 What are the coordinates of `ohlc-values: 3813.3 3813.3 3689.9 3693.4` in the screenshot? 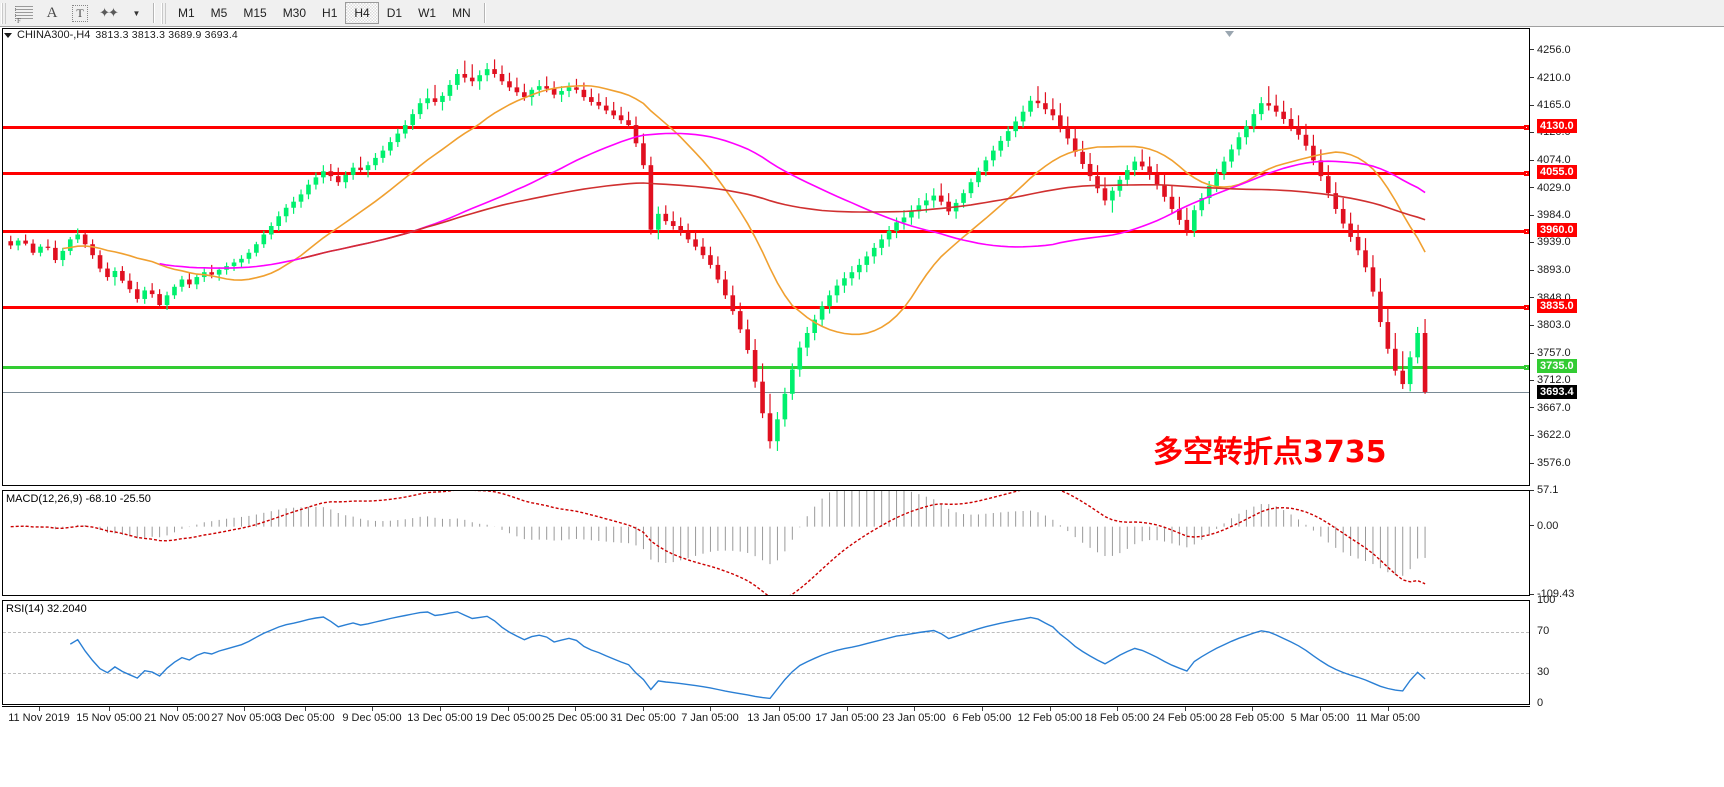 It's located at (166, 35).